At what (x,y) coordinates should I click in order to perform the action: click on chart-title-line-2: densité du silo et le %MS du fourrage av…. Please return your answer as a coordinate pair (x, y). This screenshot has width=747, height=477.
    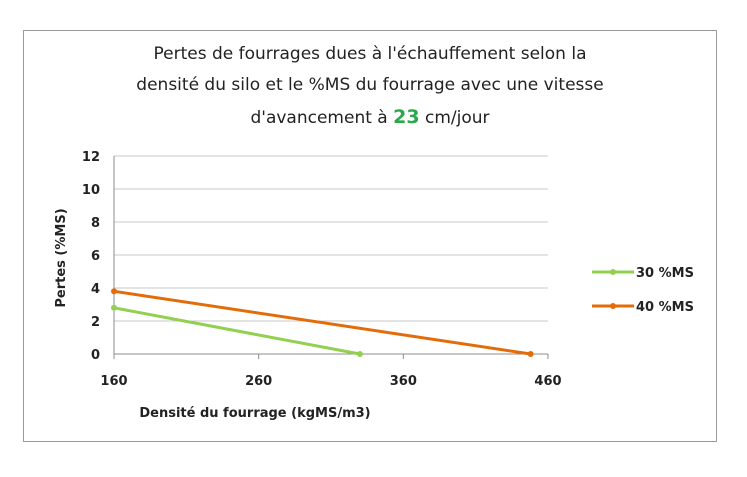
    Looking at the image, I should click on (369, 85).